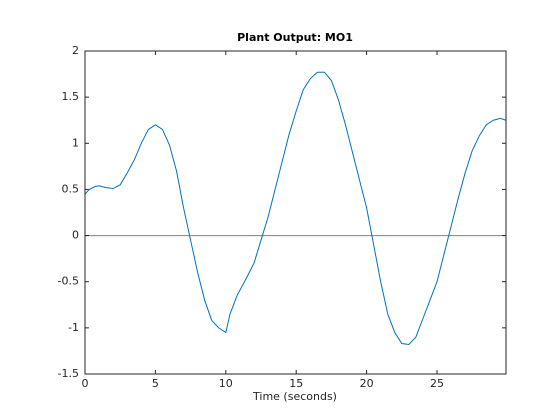 This screenshot has width=560, height=420. Describe the element at coordinates (68, 281) in the screenshot. I see `y-tick-label: -0.5` at that location.